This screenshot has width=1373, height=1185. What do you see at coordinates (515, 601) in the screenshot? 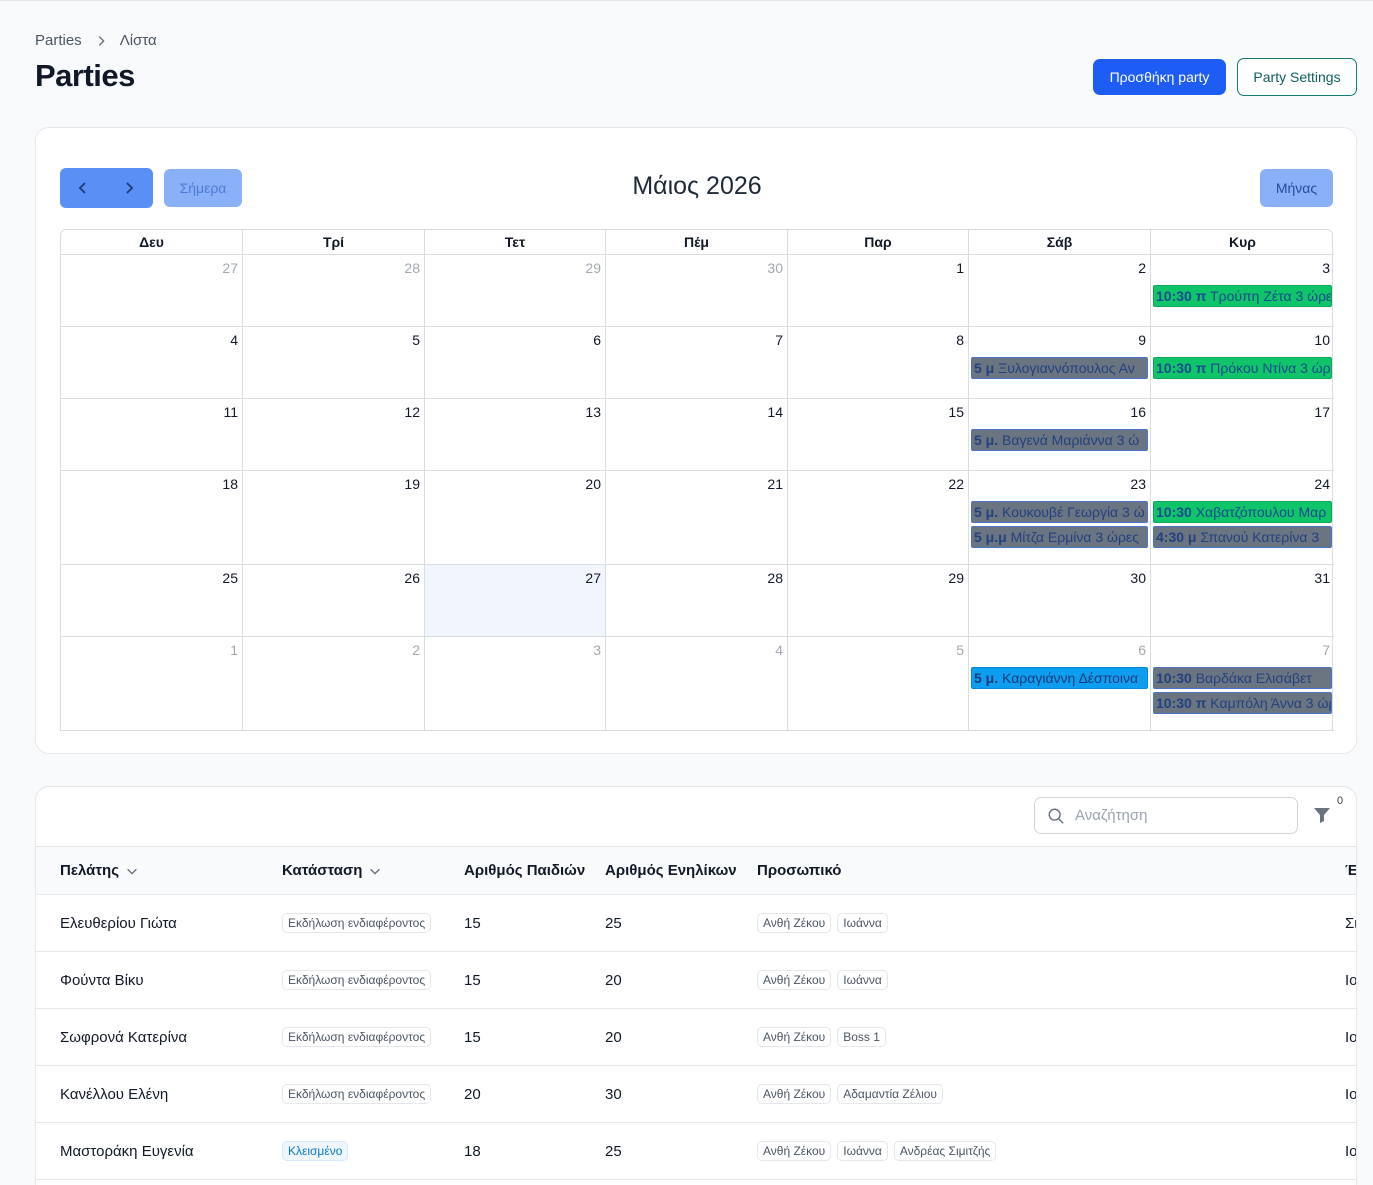
I see `calendar-day-today: 27` at bounding box center [515, 601].